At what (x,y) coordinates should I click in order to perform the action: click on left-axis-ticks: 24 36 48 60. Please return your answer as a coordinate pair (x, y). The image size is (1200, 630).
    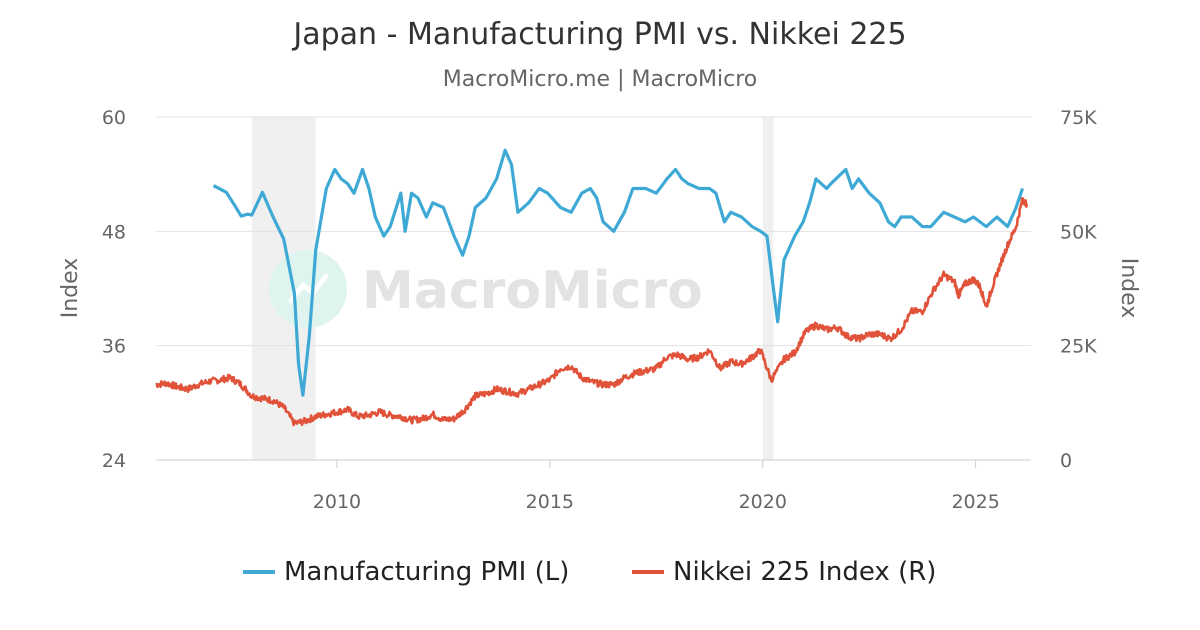
    Looking at the image, I should click on (114, 289).